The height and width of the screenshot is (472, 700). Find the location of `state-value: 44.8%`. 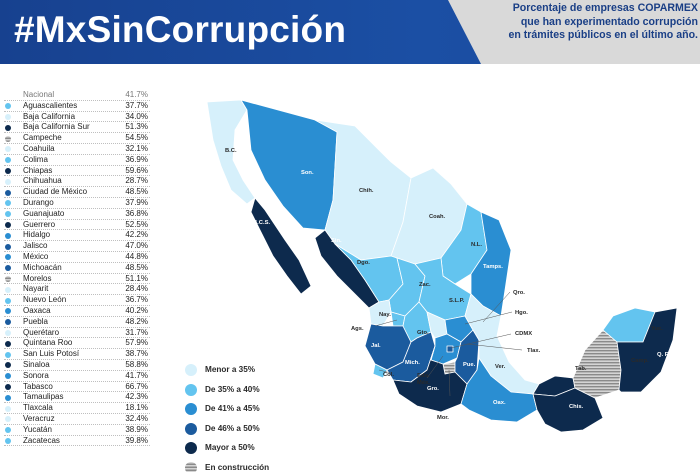

state-value: 44.8% is located at coordinates (136, 256).